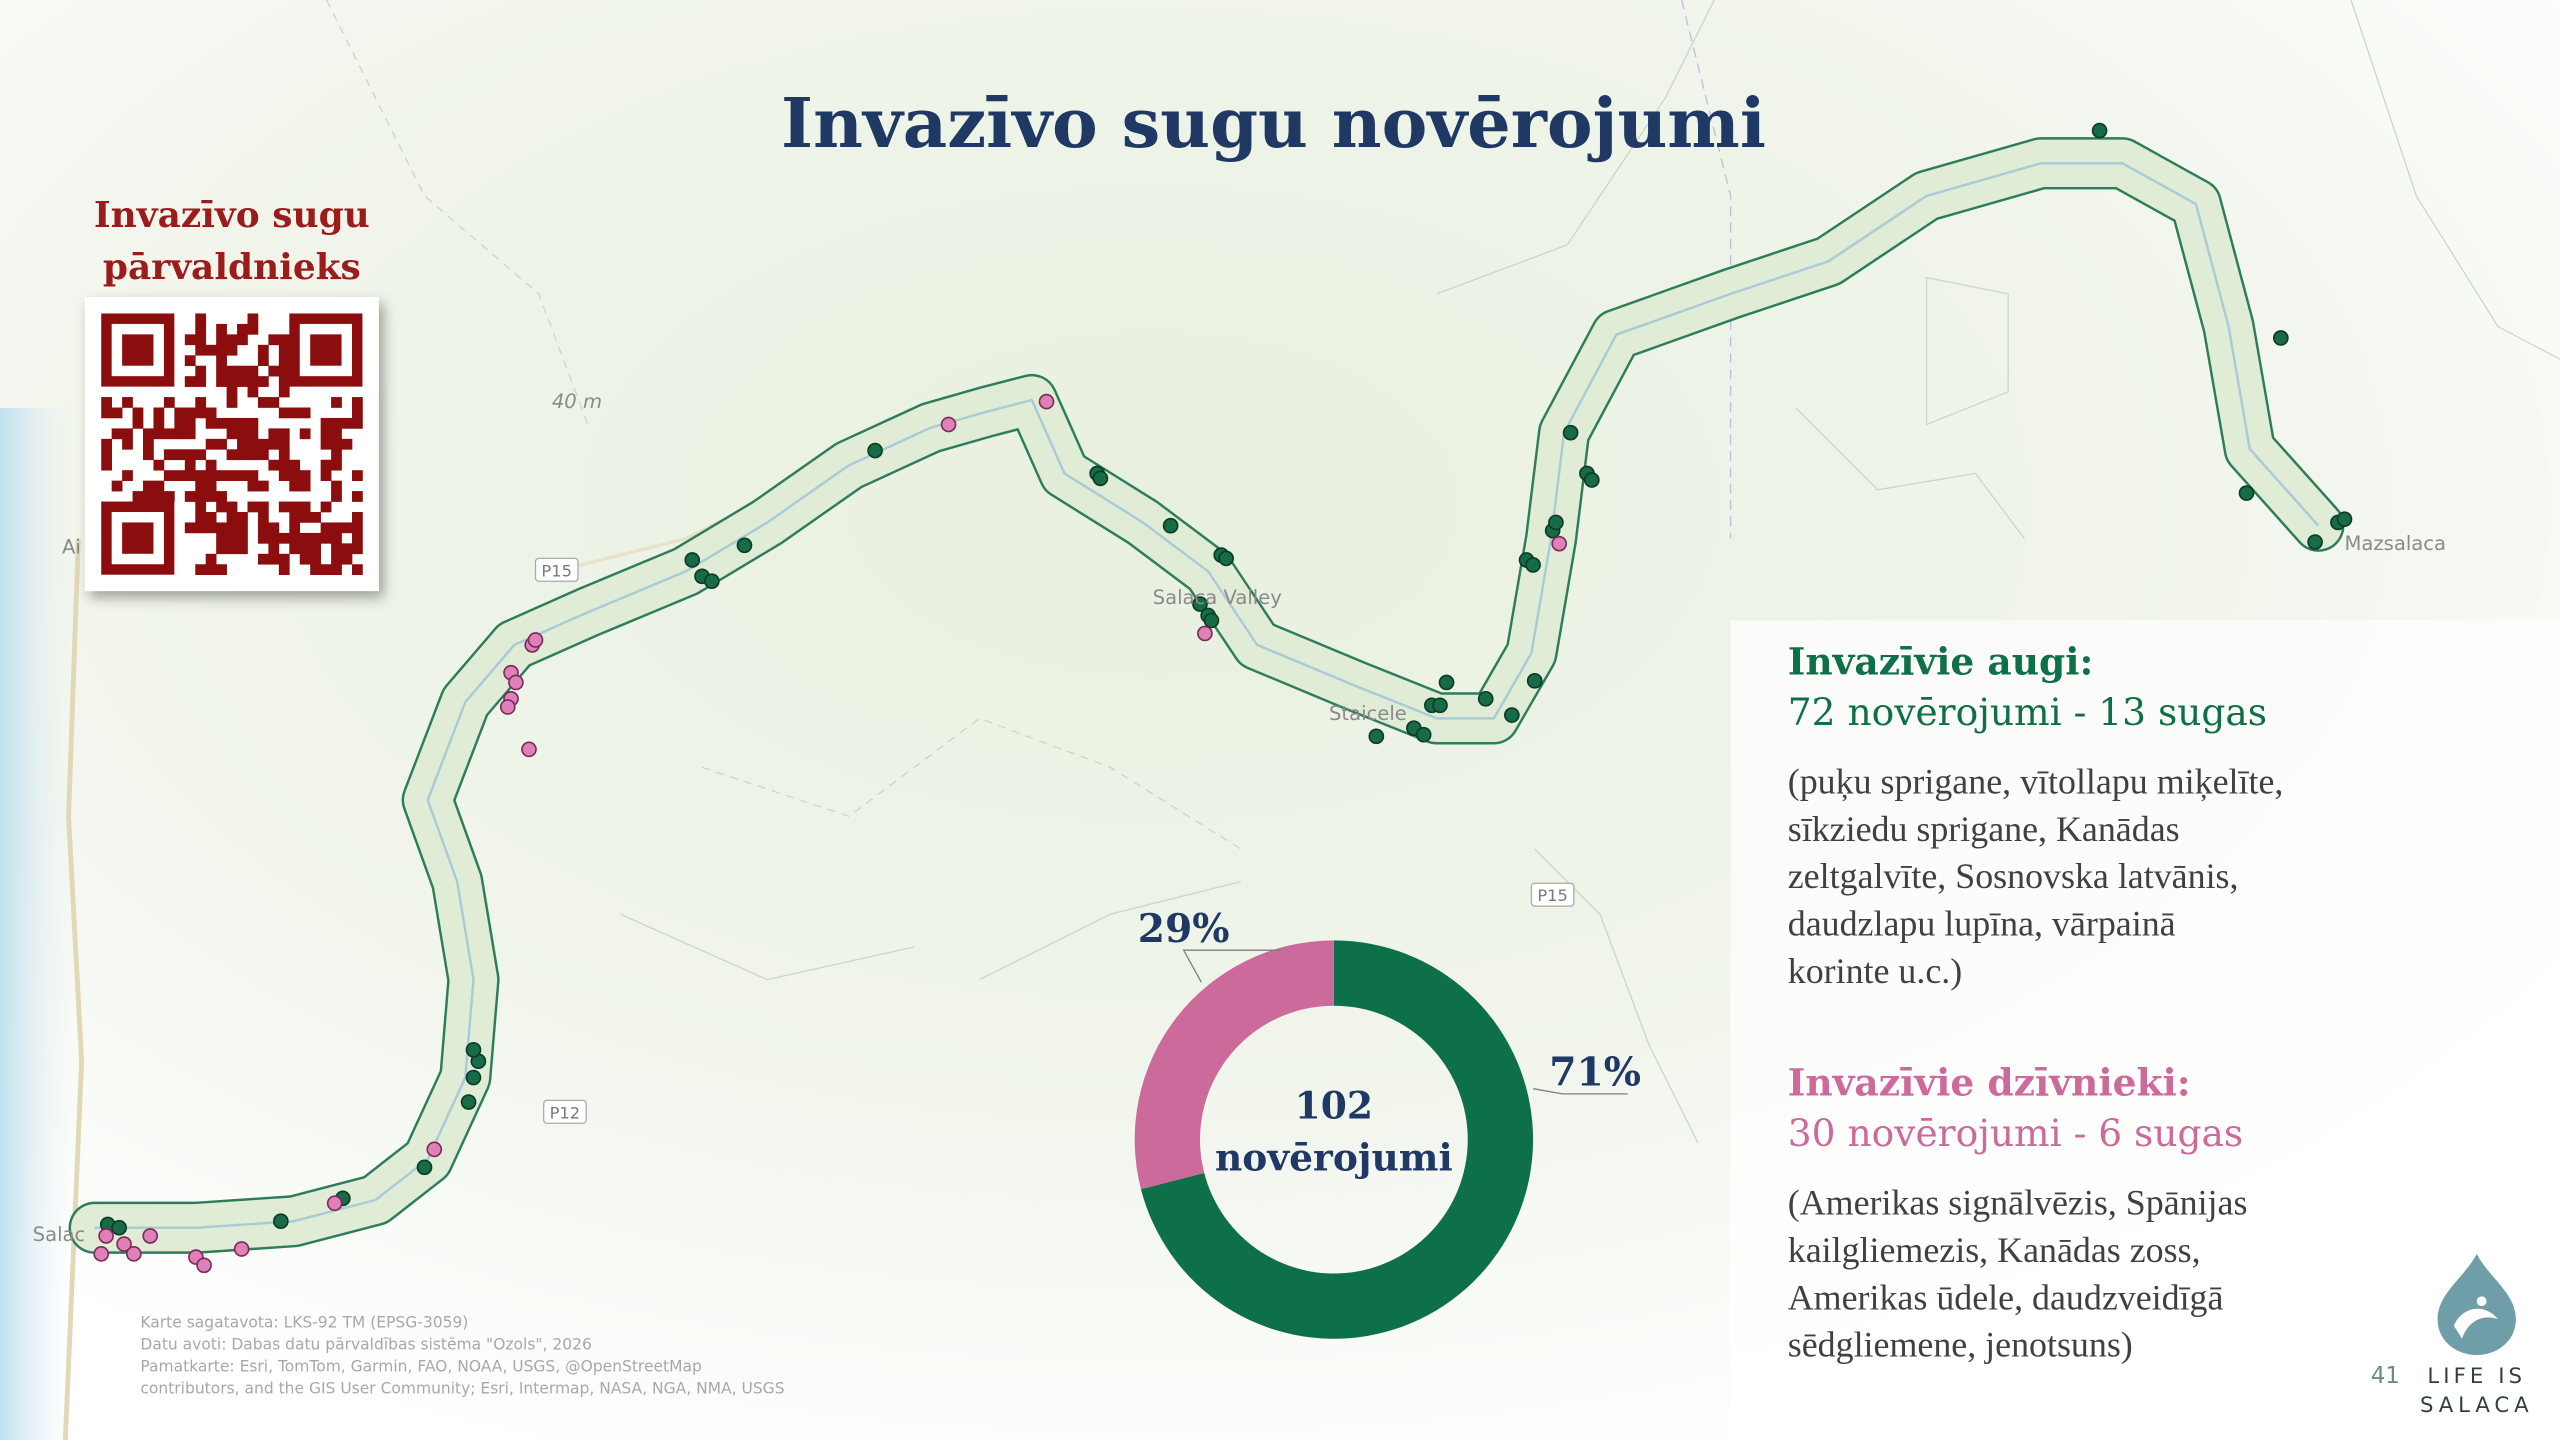 The image size is (2560, 1440). I want to click on qr-finder-core, so click(138, 350).